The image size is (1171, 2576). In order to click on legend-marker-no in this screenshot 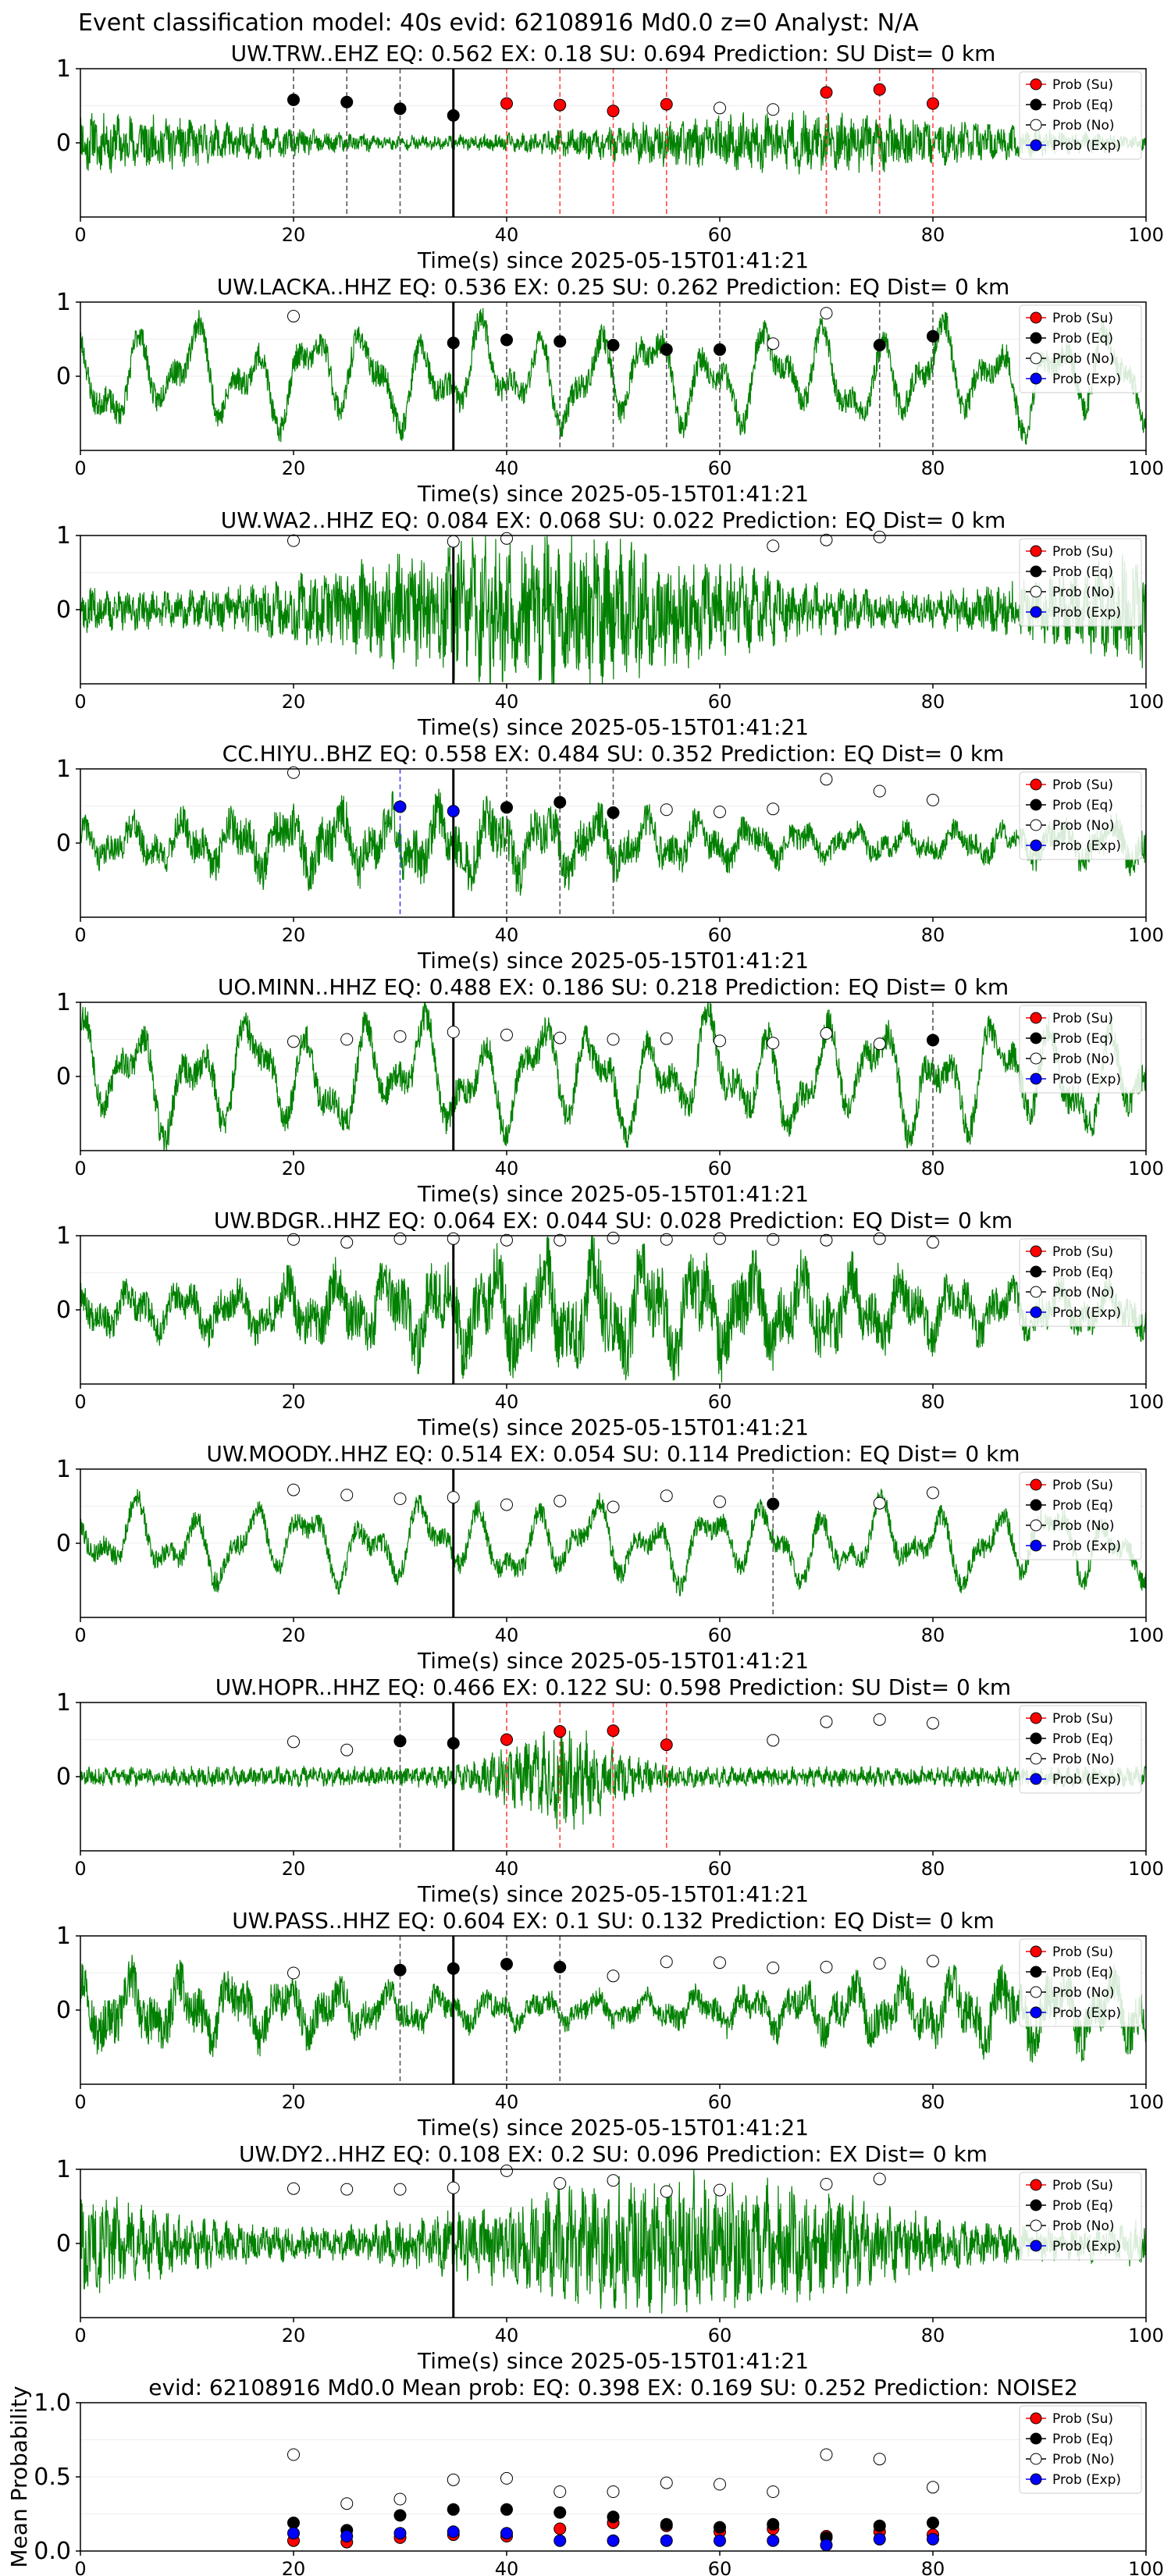, I will do `click(1036, 591)`.